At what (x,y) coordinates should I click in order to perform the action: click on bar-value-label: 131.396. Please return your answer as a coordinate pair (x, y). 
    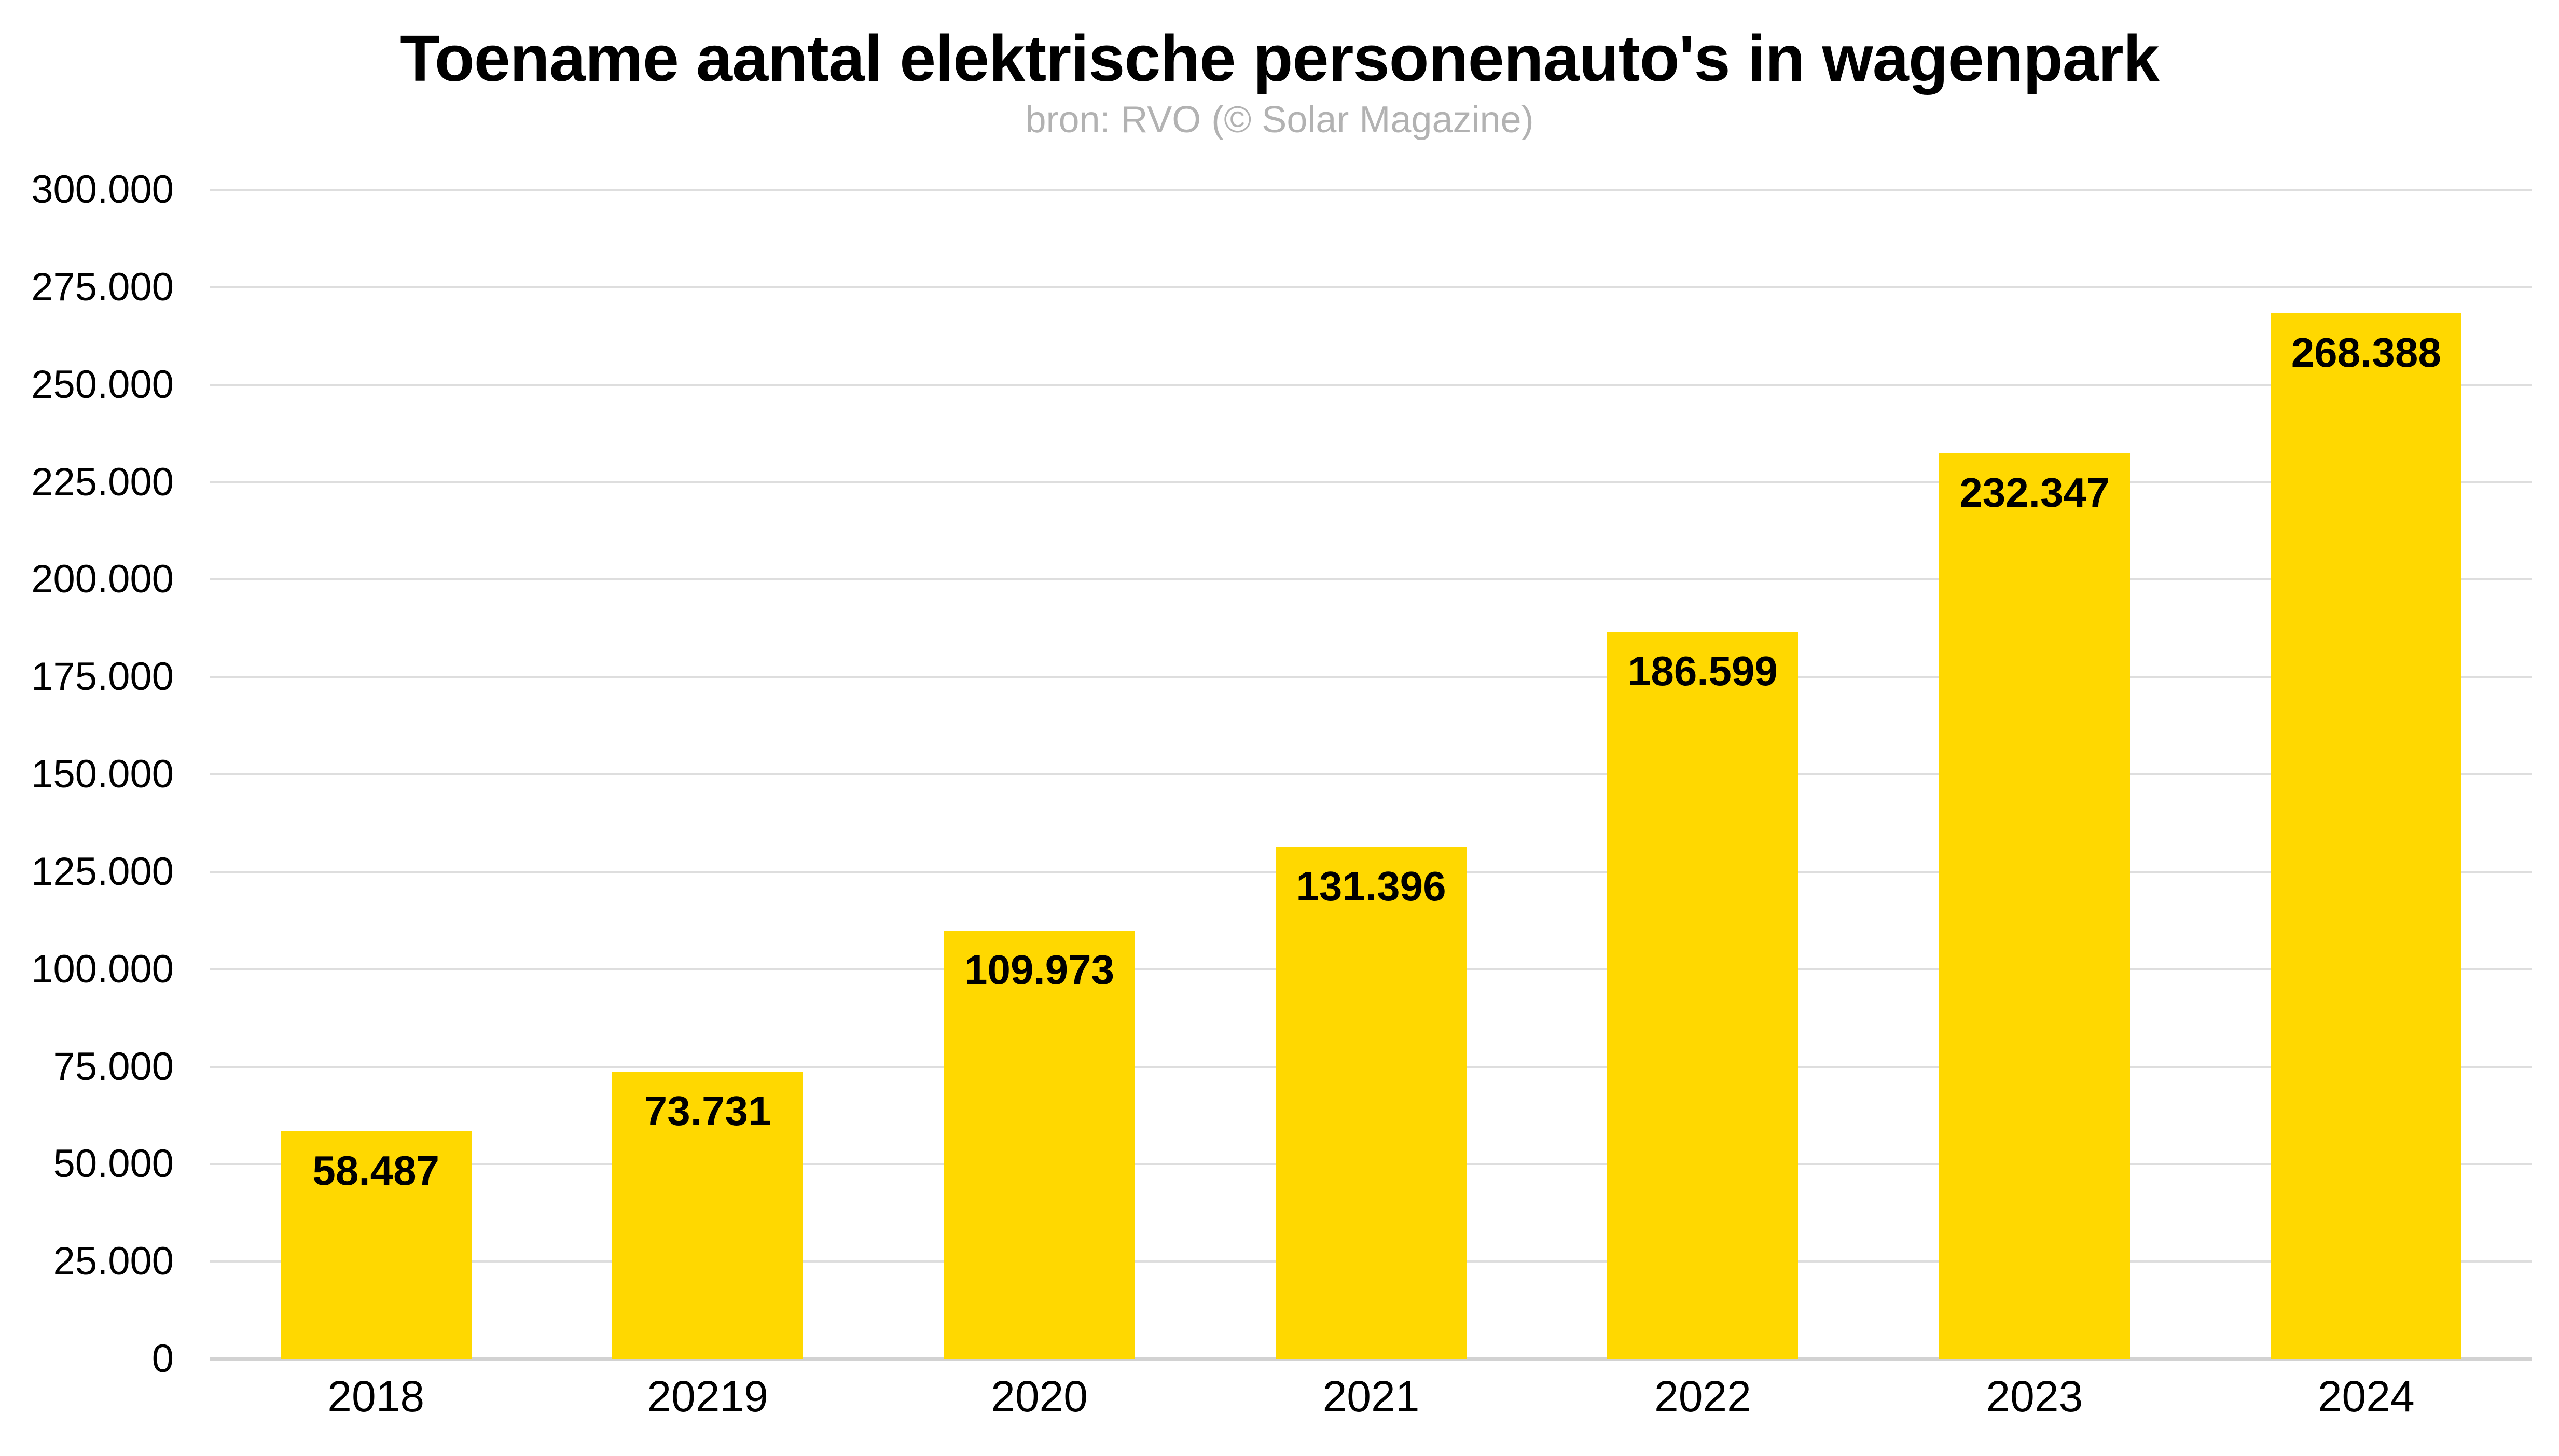
    Looking at the image, I should click on (1371, 886).